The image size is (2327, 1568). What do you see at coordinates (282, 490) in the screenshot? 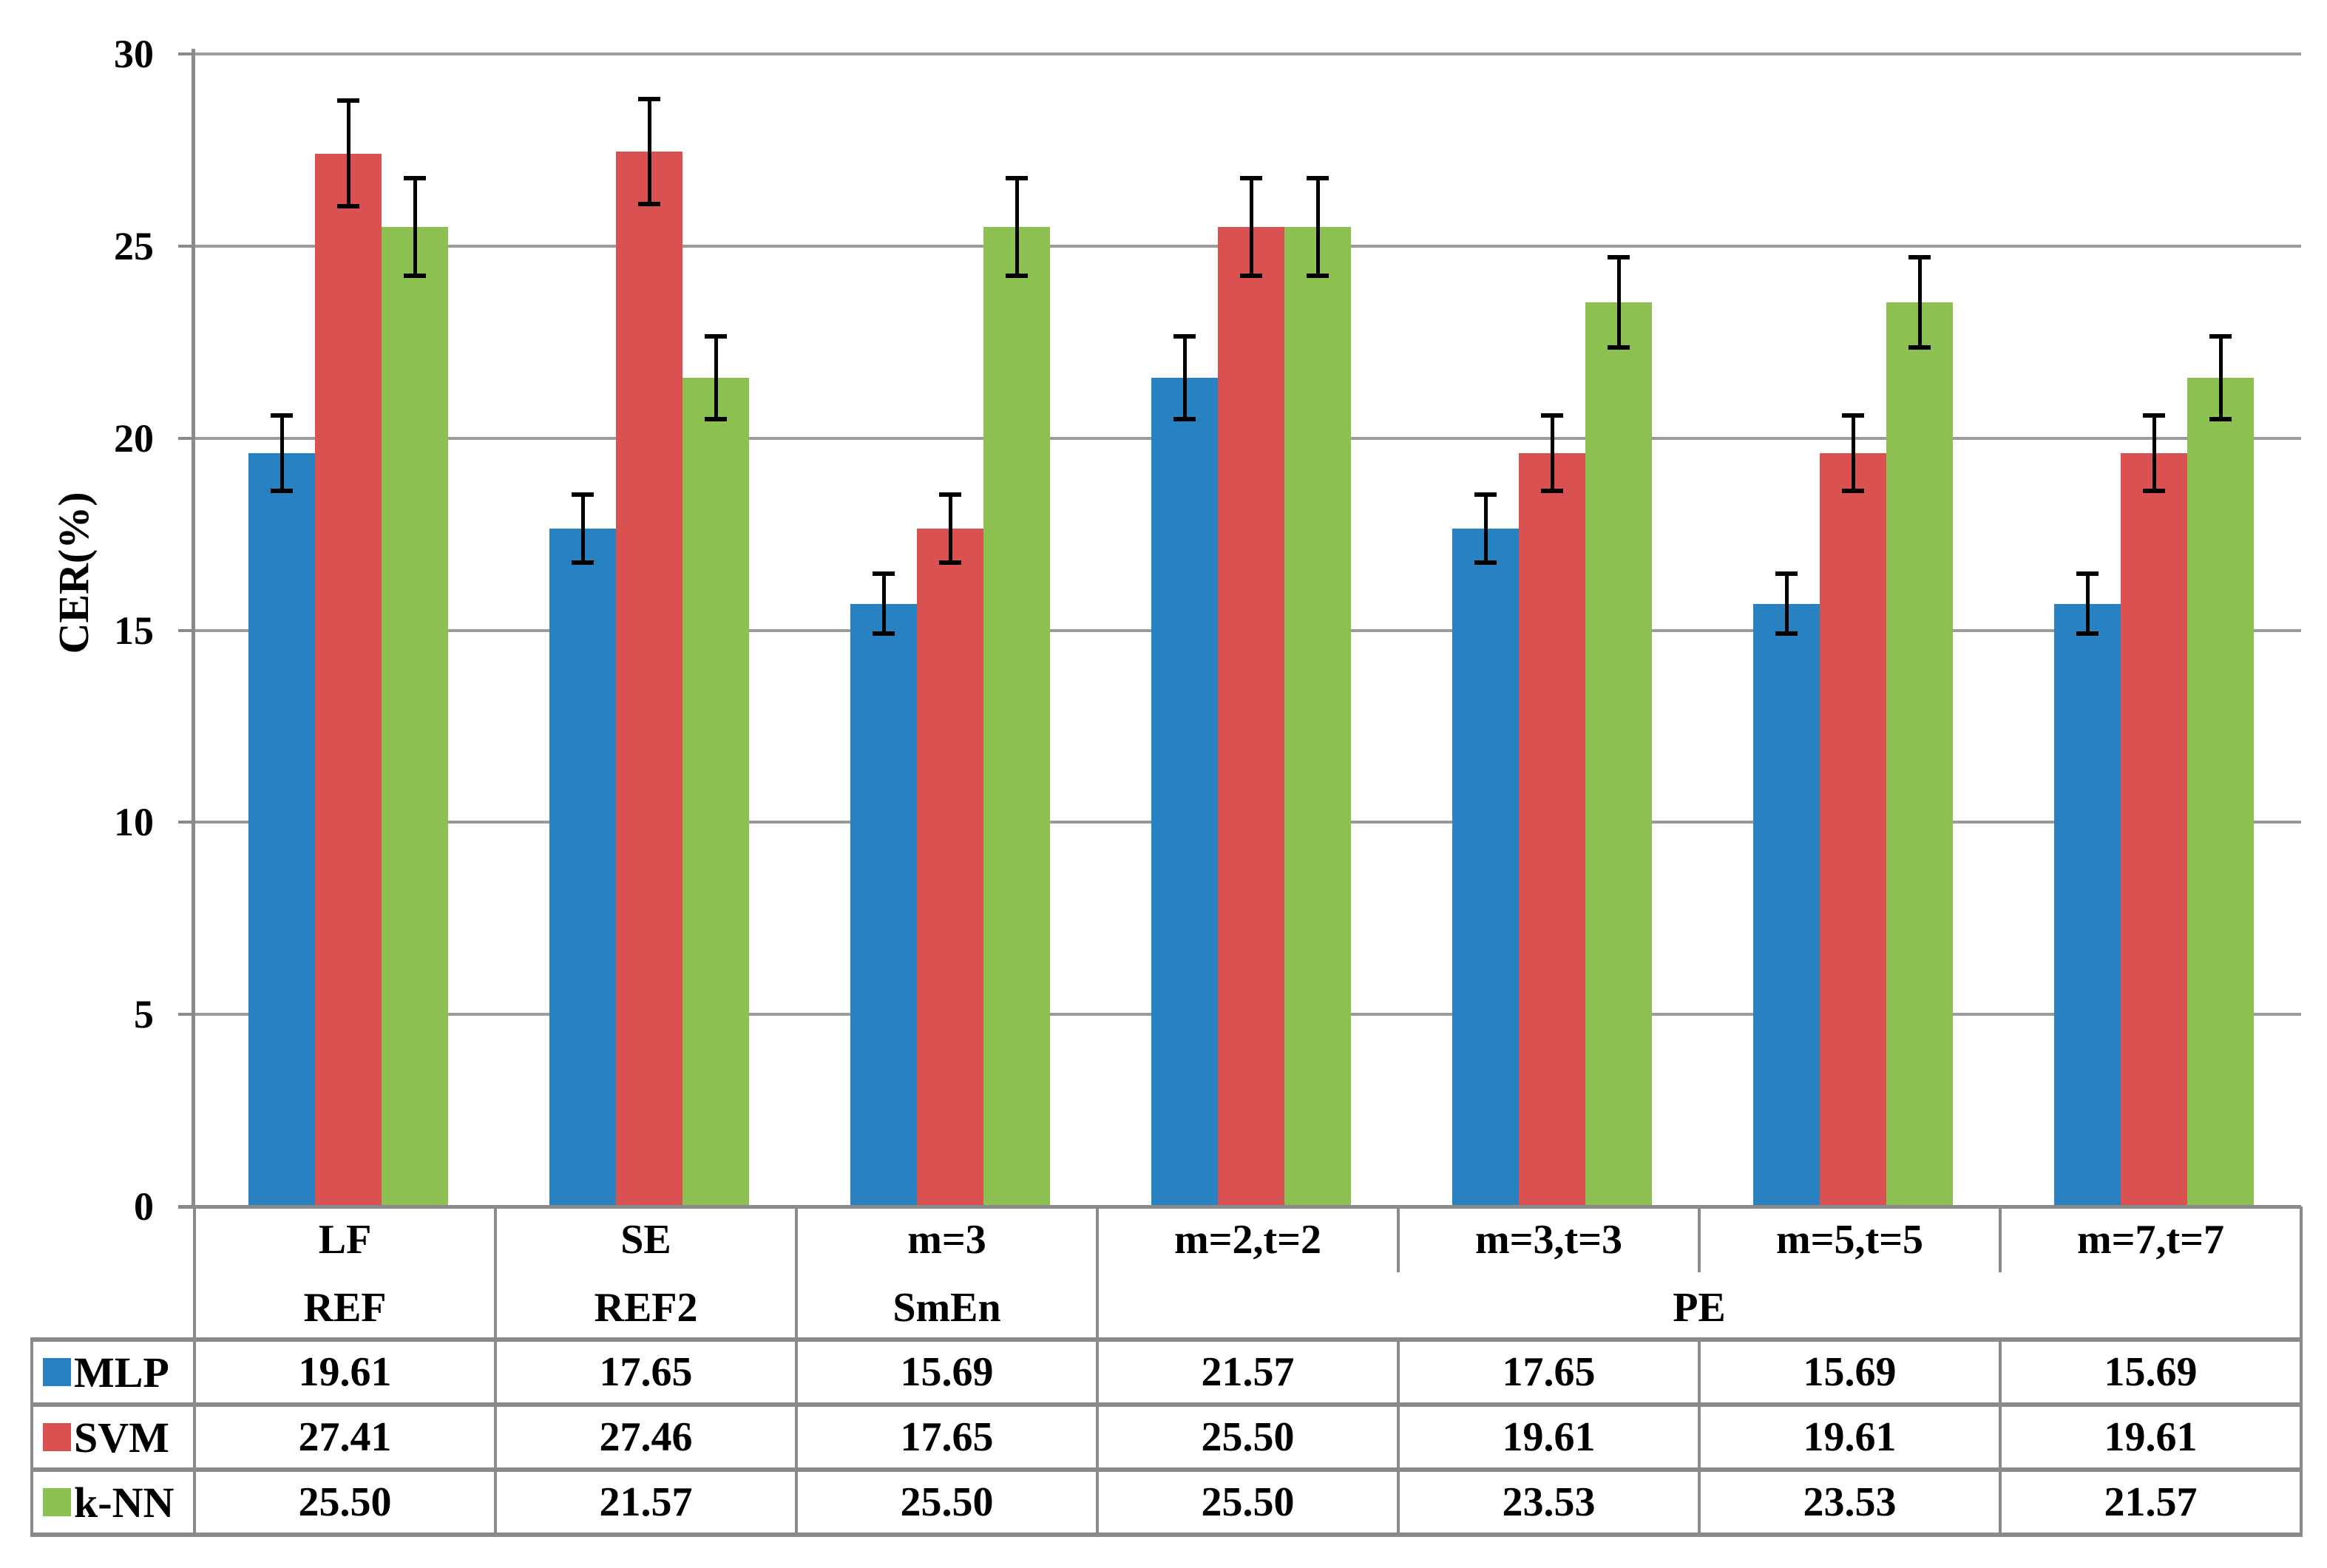
I see `error-bar-MLP-LF-cap-bottom` at bounding box center [282, 490].